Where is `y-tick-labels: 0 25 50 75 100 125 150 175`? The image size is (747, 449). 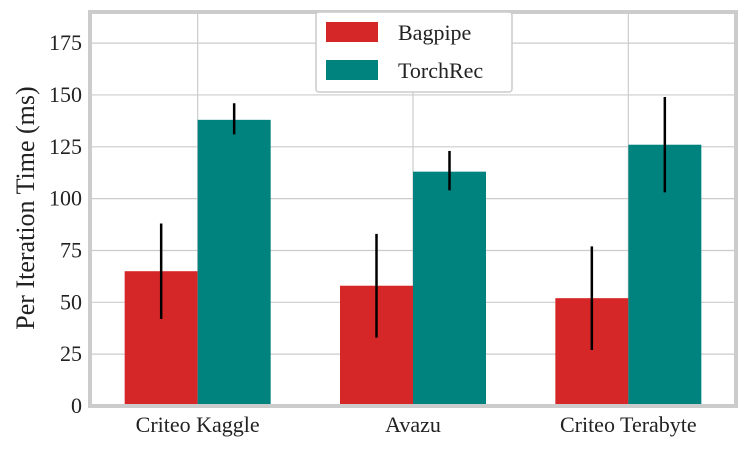 y-tick-labels: 0 25 50 75 100 125 150 175 is located at coordinates (65, 224).